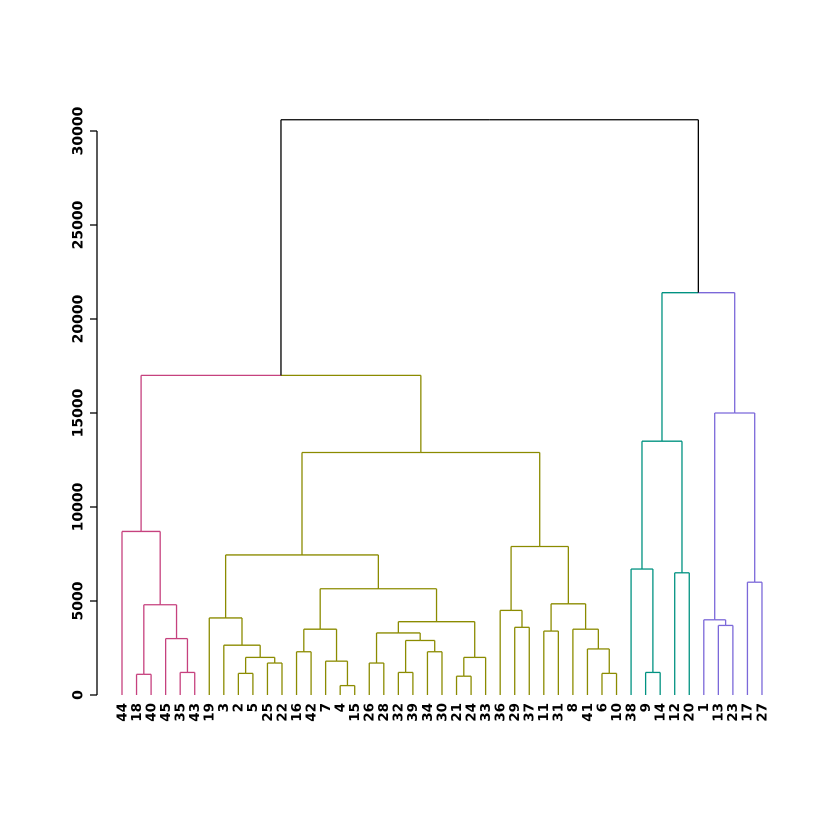  Describe the element at coordinates (239, 707) in the screenshot. I see `leaf-label: 2` at that location.